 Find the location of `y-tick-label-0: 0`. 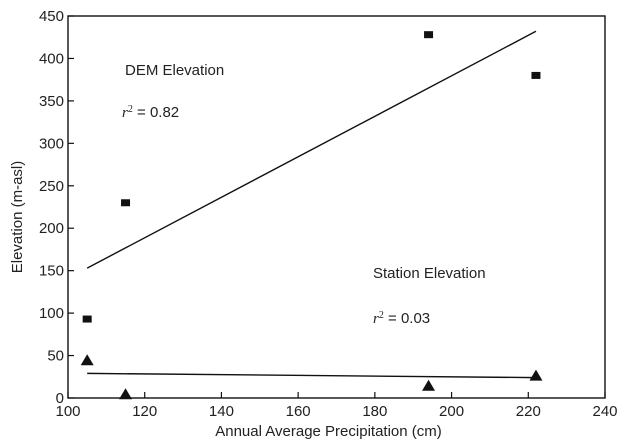

y-tick-label-0: 0 is located at coordinates (60, 398).